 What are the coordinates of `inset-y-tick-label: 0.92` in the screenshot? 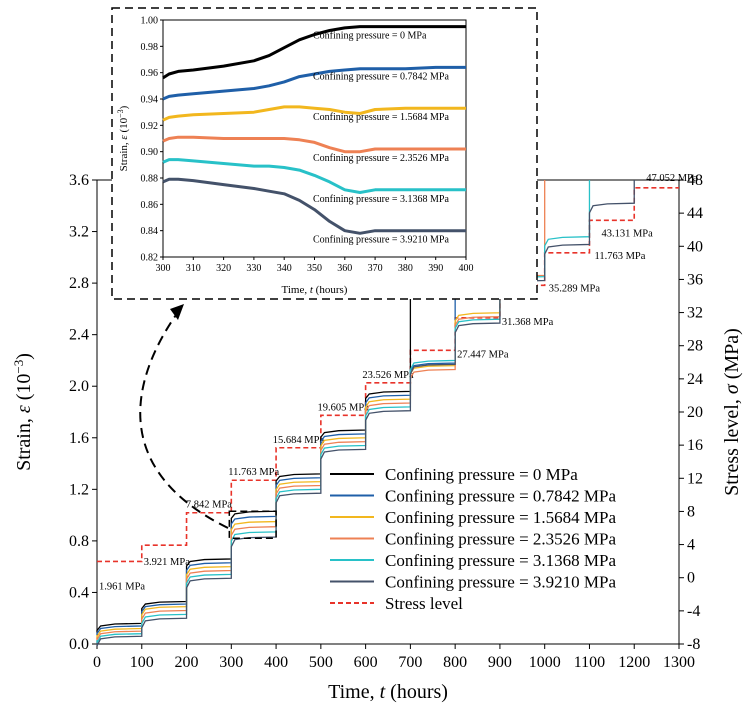 It's located at (150, 126).